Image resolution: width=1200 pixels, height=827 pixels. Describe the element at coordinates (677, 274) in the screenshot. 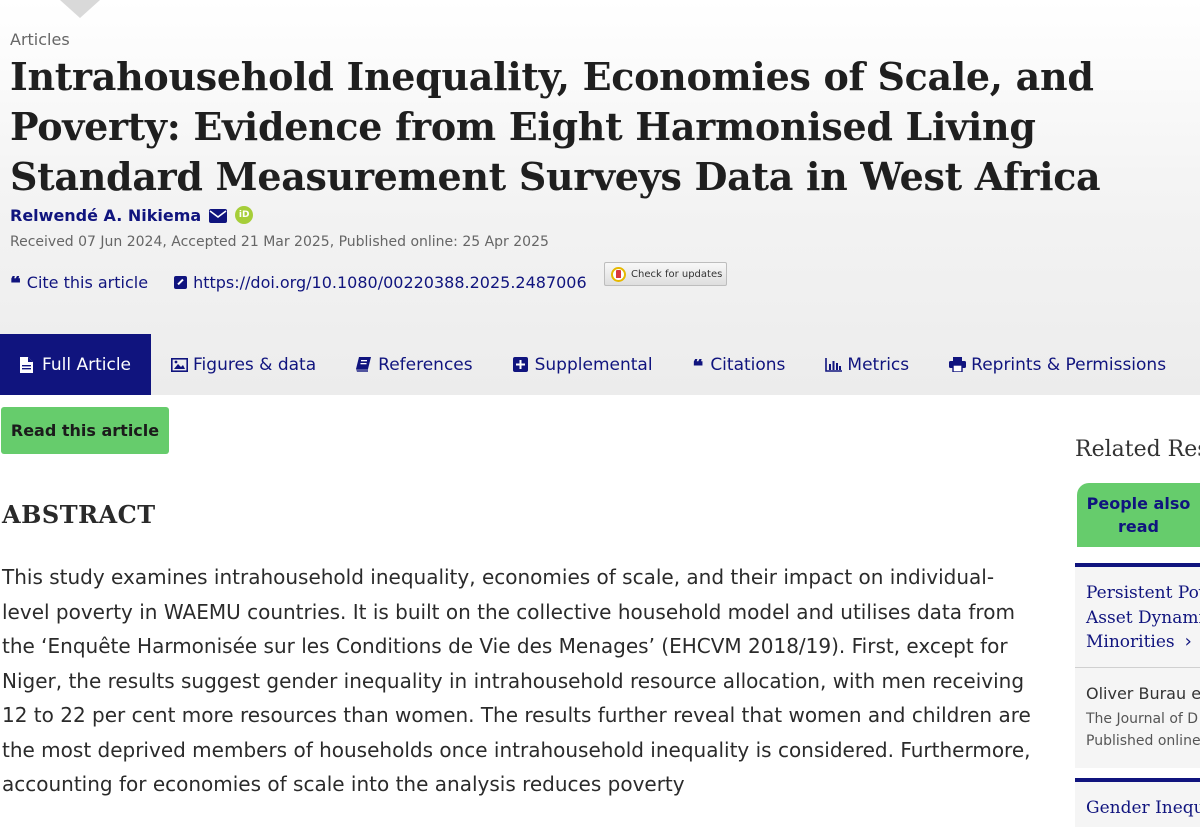

I see `check-updates-label: Check for updates` at that location.